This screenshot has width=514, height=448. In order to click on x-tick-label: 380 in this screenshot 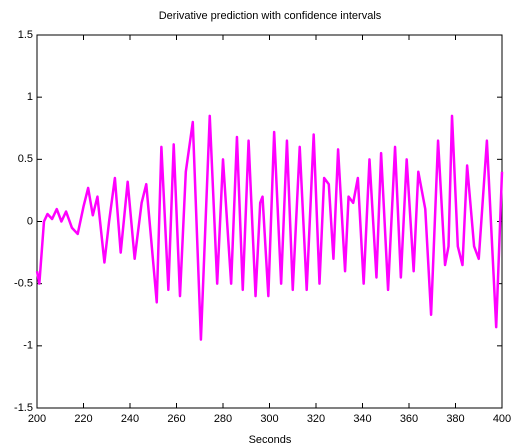, I will do `click(455, 419)`.